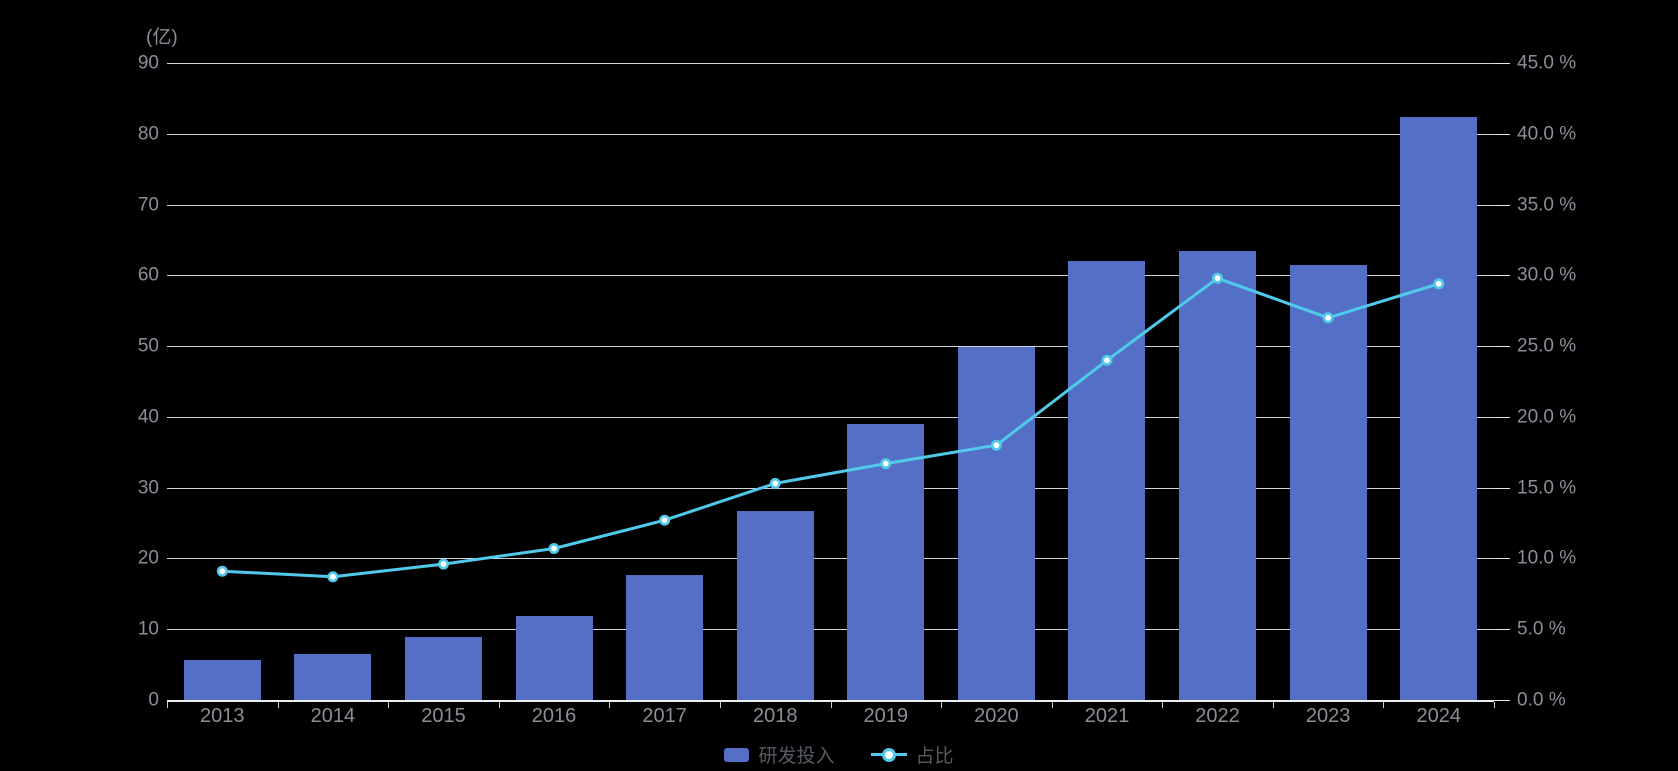  I want to click on legend-item-bar-series: 研发投入, so click(779, 754).